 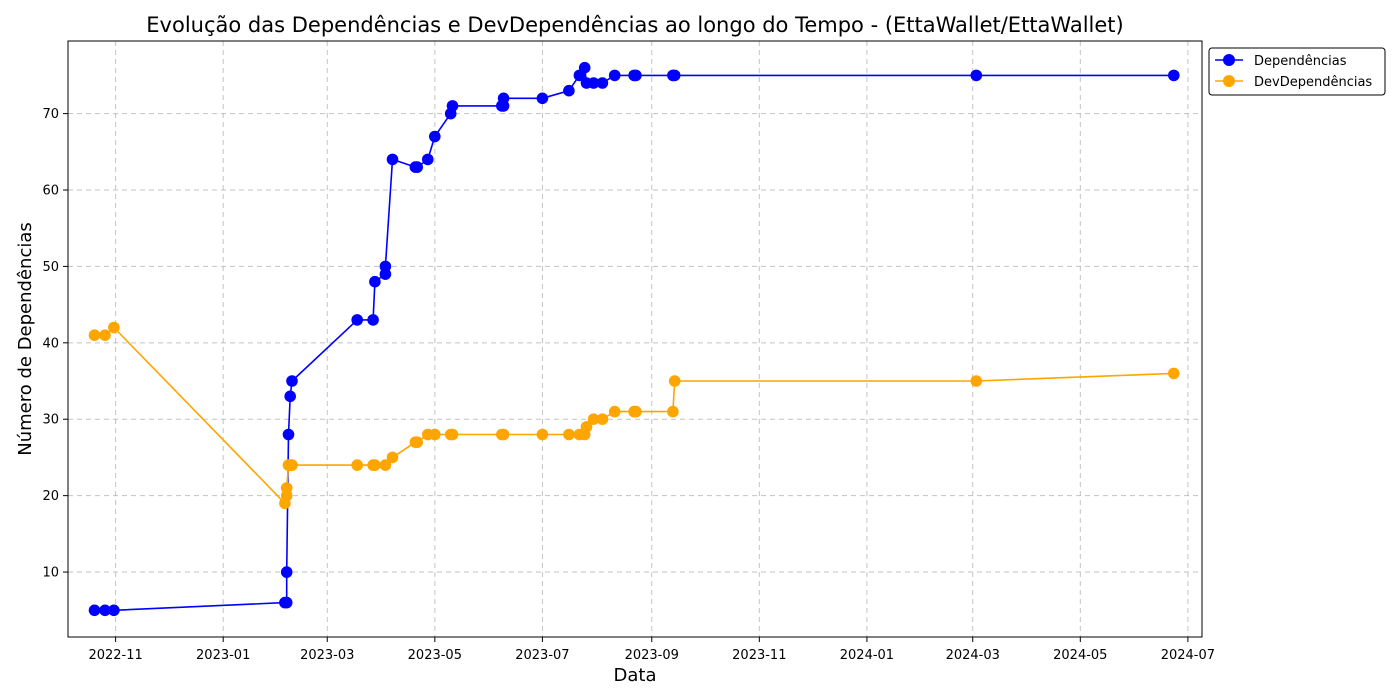 What do you see at coordinates (50, 267) in the screenshot?
I see `y-tick-label: 50` at bounding box center [50, 267].